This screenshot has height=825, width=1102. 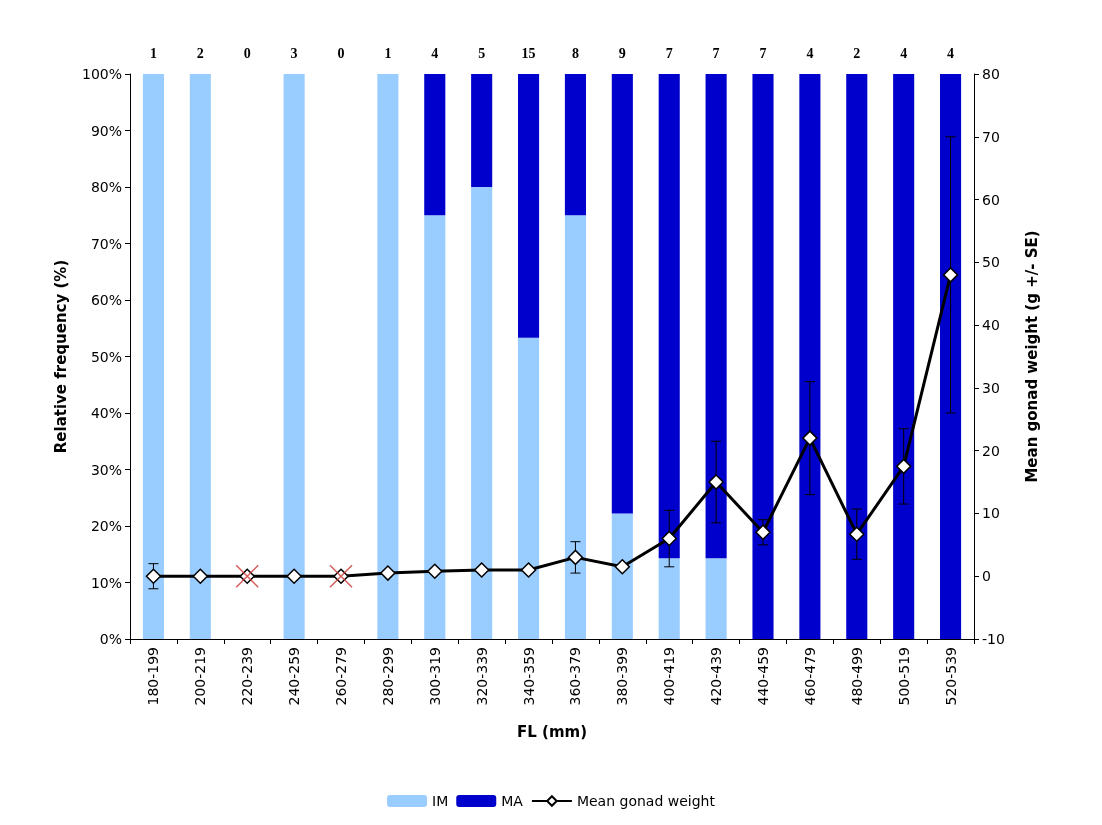 I want to click on x-tick-label: 220-239, so click(x=247, y=676).